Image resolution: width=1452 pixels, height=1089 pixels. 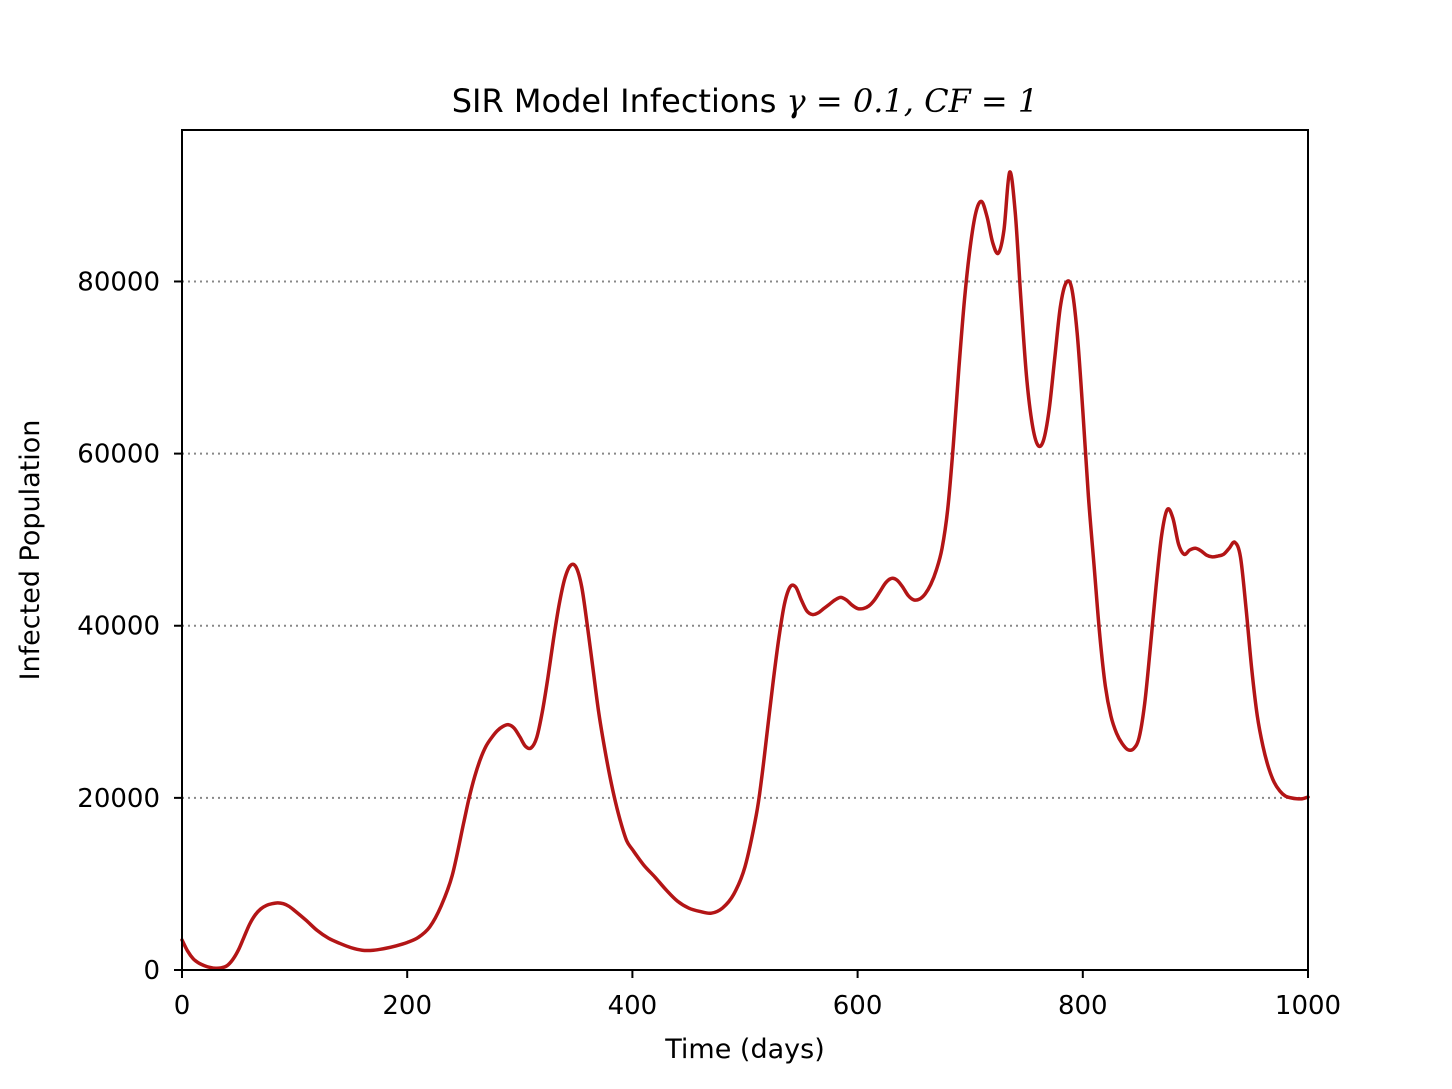 I want to click on y-tick-label-4: 80000, so click(x=118, y=282).